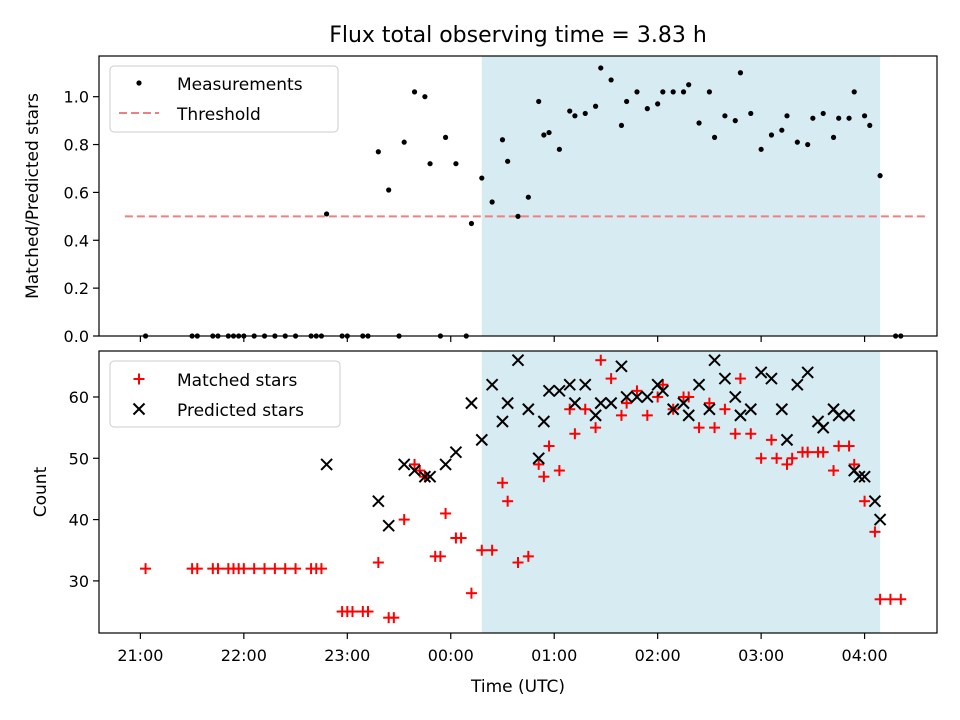 This screenshot has height=720, width=960. Describe the element at coordinates (139, 409) in the screenshot. I see `legend-marker-predicted` at that location.